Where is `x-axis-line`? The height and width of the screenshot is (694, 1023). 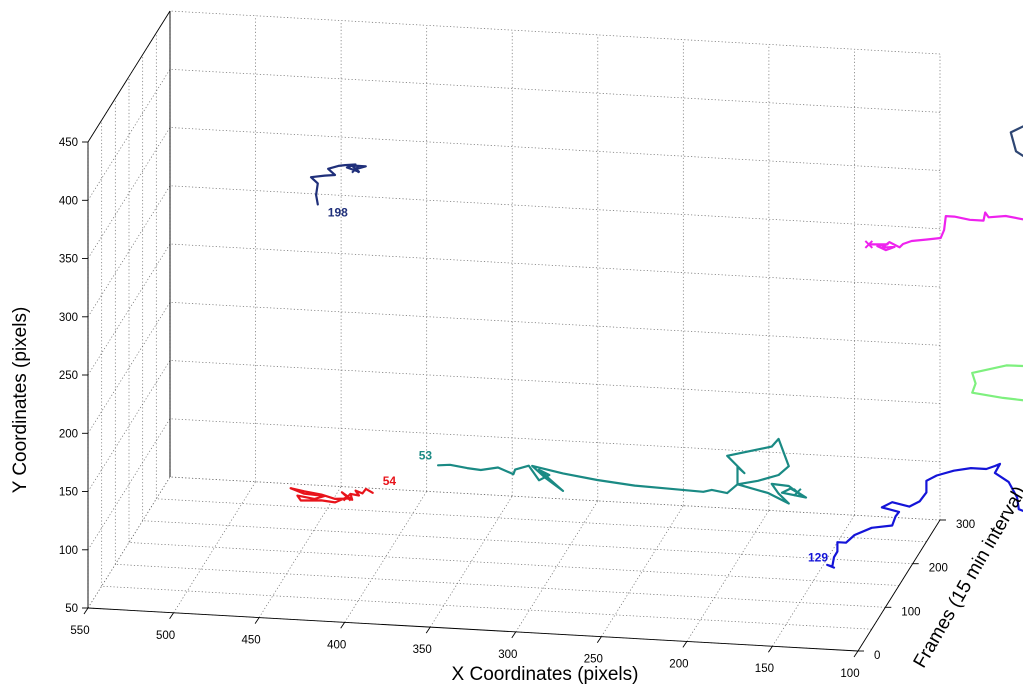
x-axis-line is located at coordinates (473, 629).